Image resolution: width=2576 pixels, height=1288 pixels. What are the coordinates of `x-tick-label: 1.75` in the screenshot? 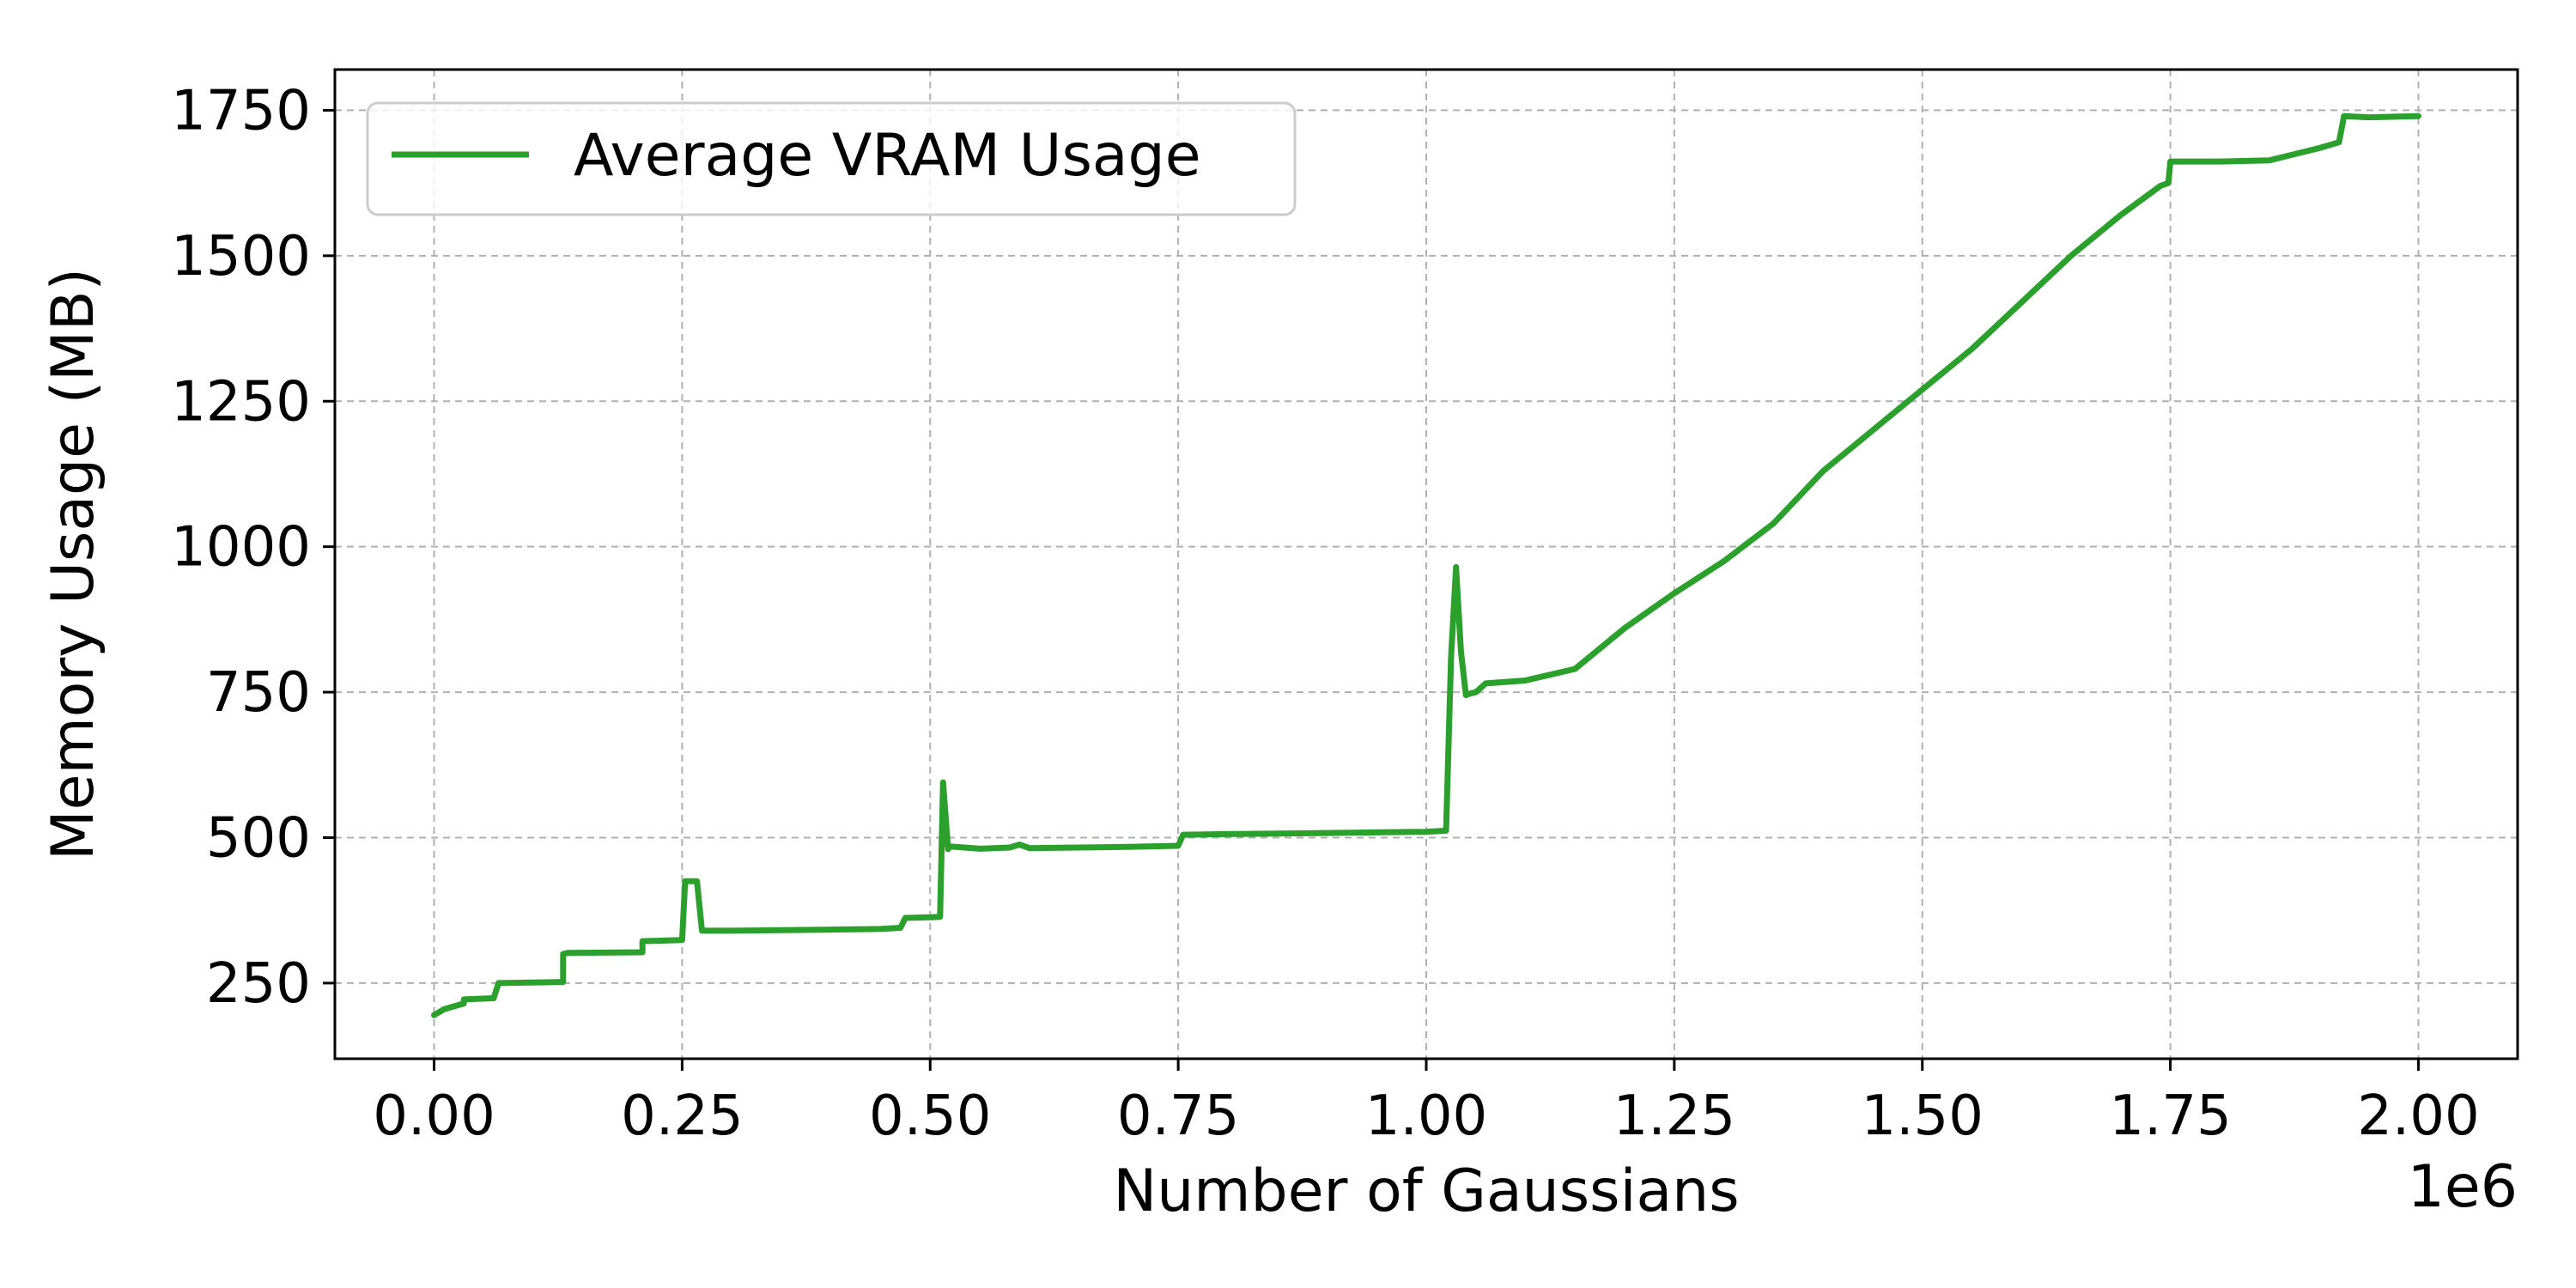 It's located at (2170, 1116).